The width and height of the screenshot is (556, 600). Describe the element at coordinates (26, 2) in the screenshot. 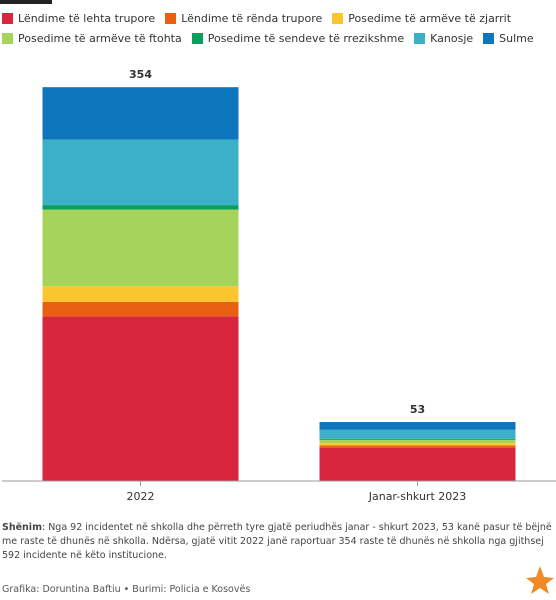

I see `top-bar` at that location.